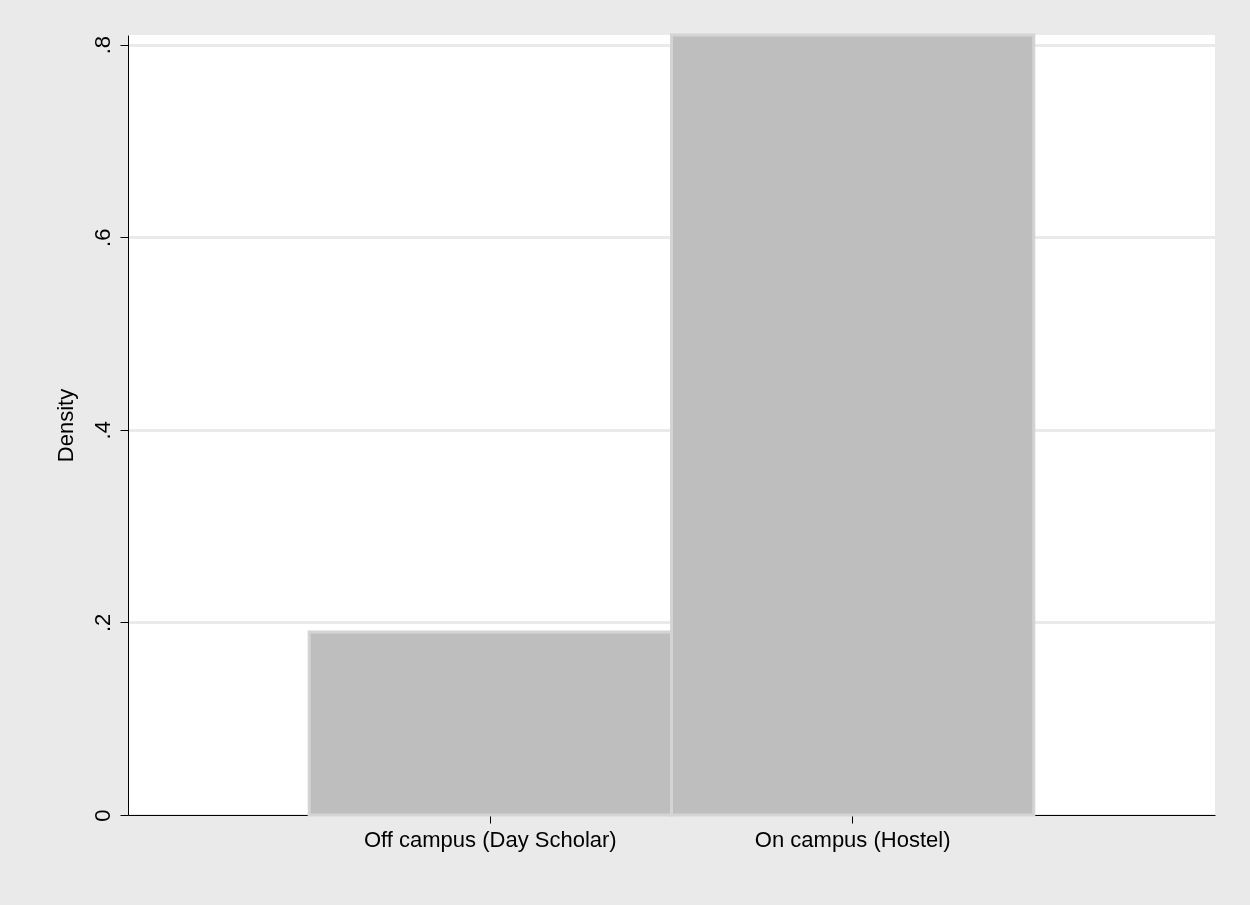 The width and height of the screenshot is (1250, 905). I want to click on y-axis-title: Density, so click(65, 425).